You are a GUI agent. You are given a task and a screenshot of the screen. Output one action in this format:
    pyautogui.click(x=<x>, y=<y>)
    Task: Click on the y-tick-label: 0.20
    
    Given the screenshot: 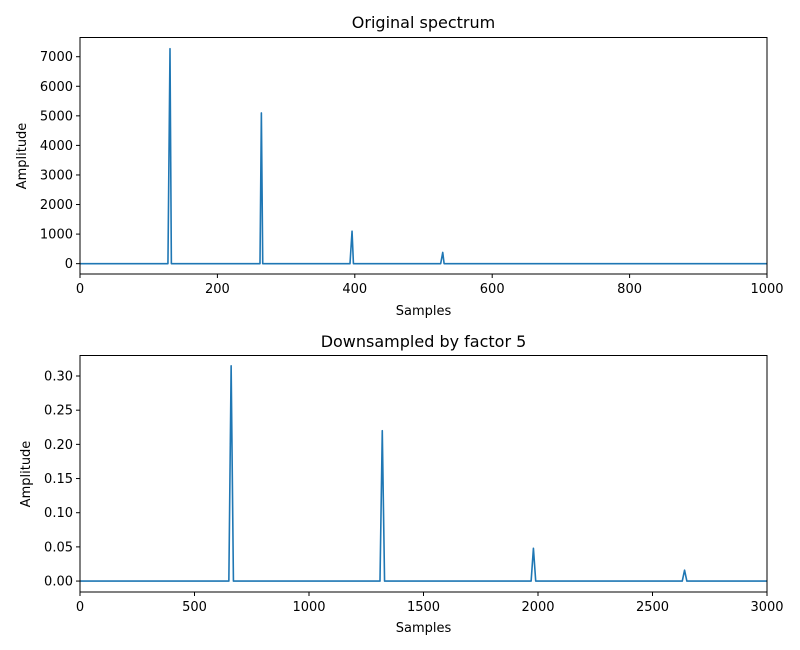 What is the action you would take?
    pyautogui.click(x=58, y=445)
    